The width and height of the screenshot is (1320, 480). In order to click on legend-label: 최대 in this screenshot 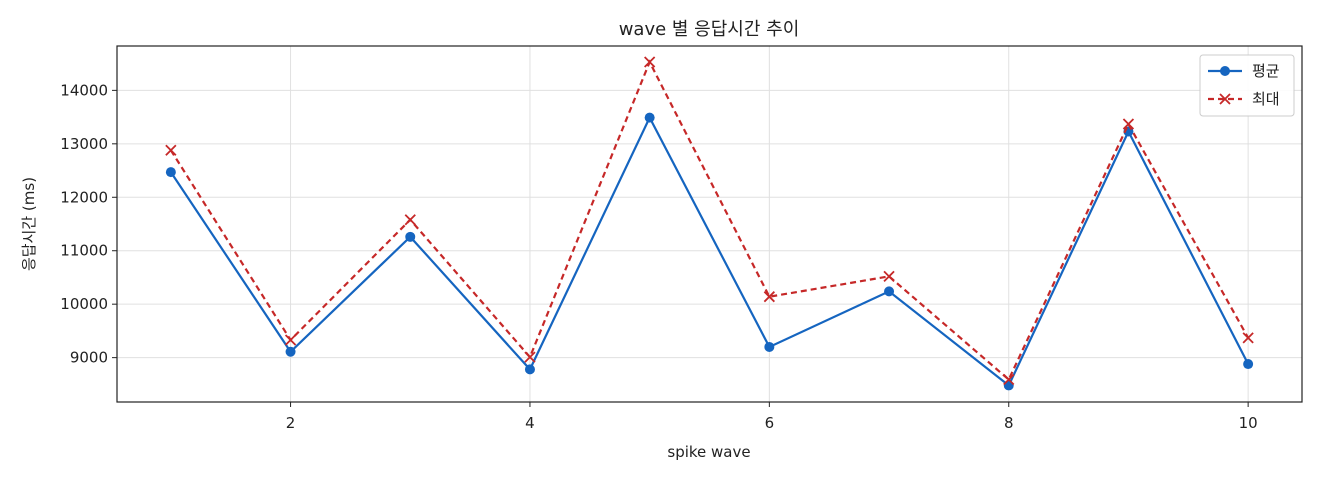, I will do `click(1266, 99)`.